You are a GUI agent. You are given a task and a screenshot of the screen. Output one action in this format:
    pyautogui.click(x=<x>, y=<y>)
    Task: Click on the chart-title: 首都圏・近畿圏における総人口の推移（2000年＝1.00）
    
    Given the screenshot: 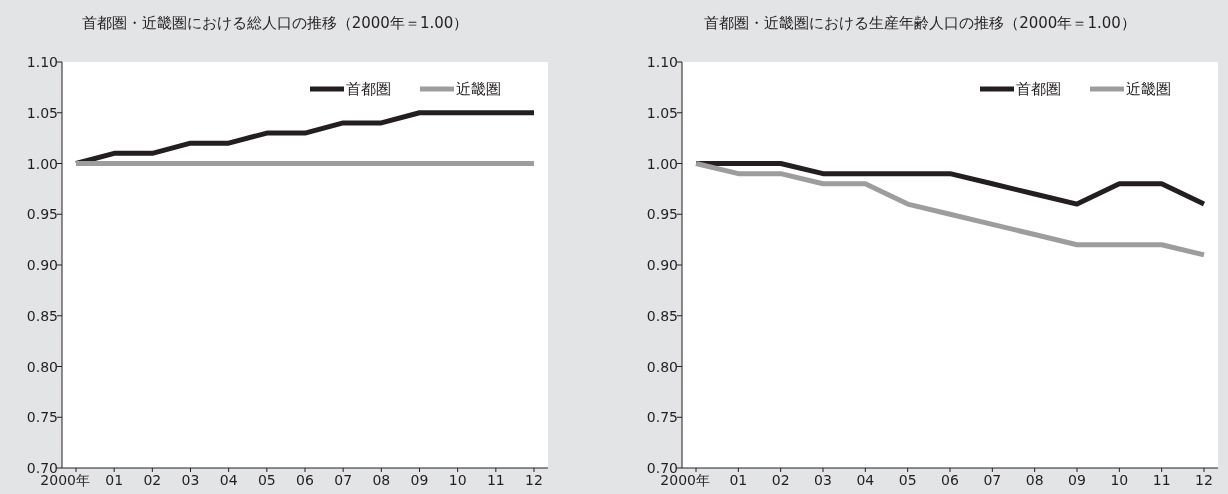 What is the action you would take?
    pyautogui.click(x=275, y=23)
    